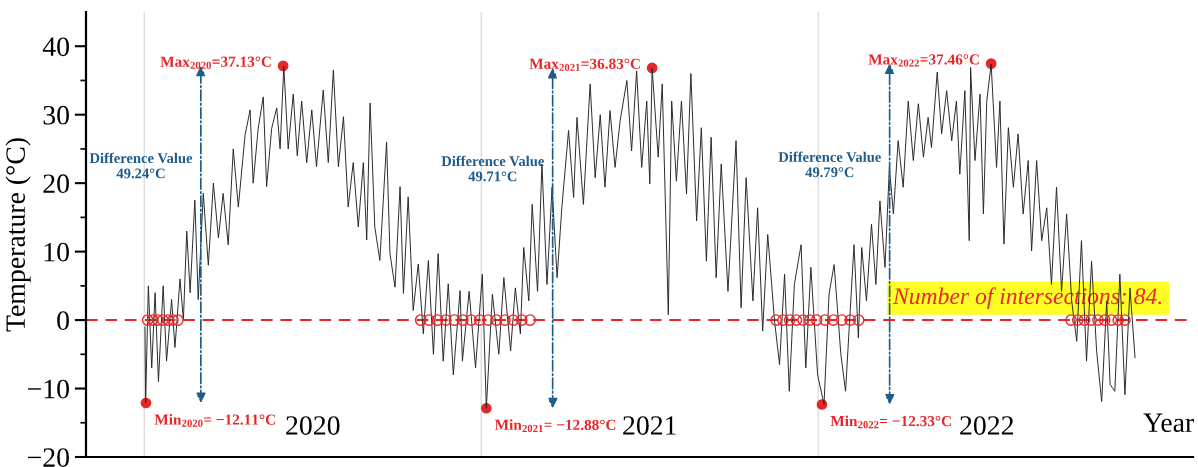  I want to click on data-label: Max$_{2021}$=36.83°C, so click(584, 64).